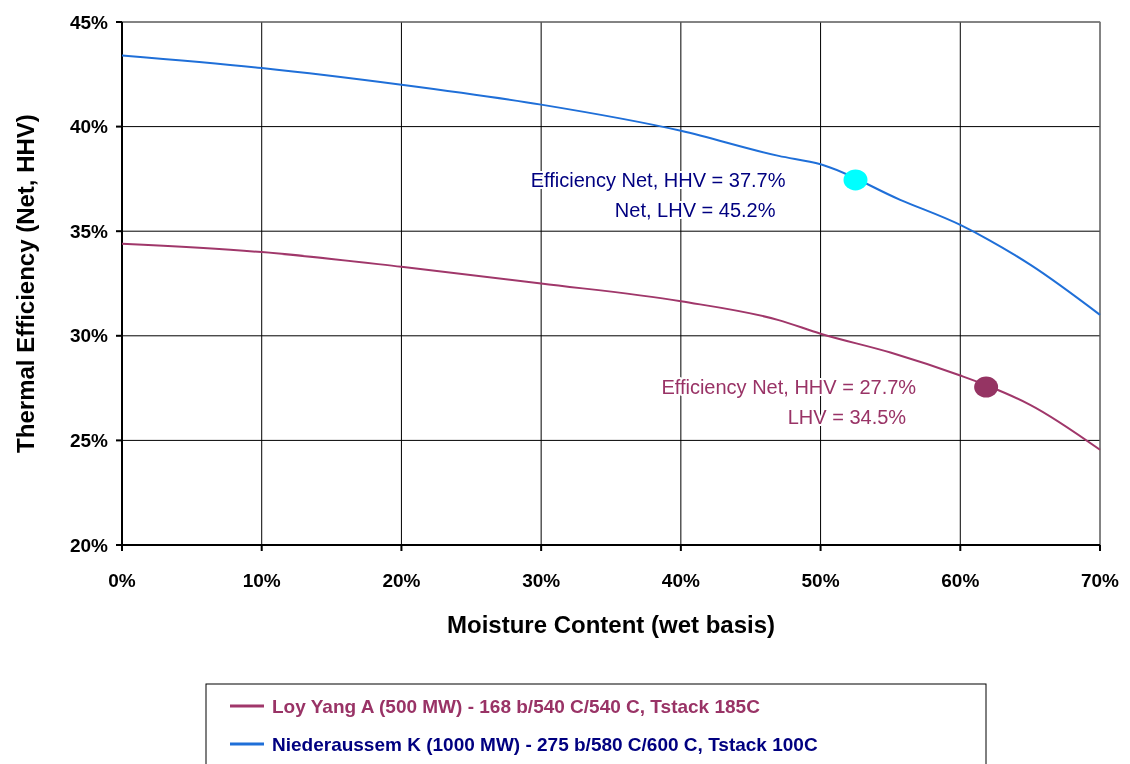 The width and height of the screenshot is (1130, 764). Describe the element at coordinates (122, 580) in the screenshot. I see `x-tick-label: 0%` at that location.